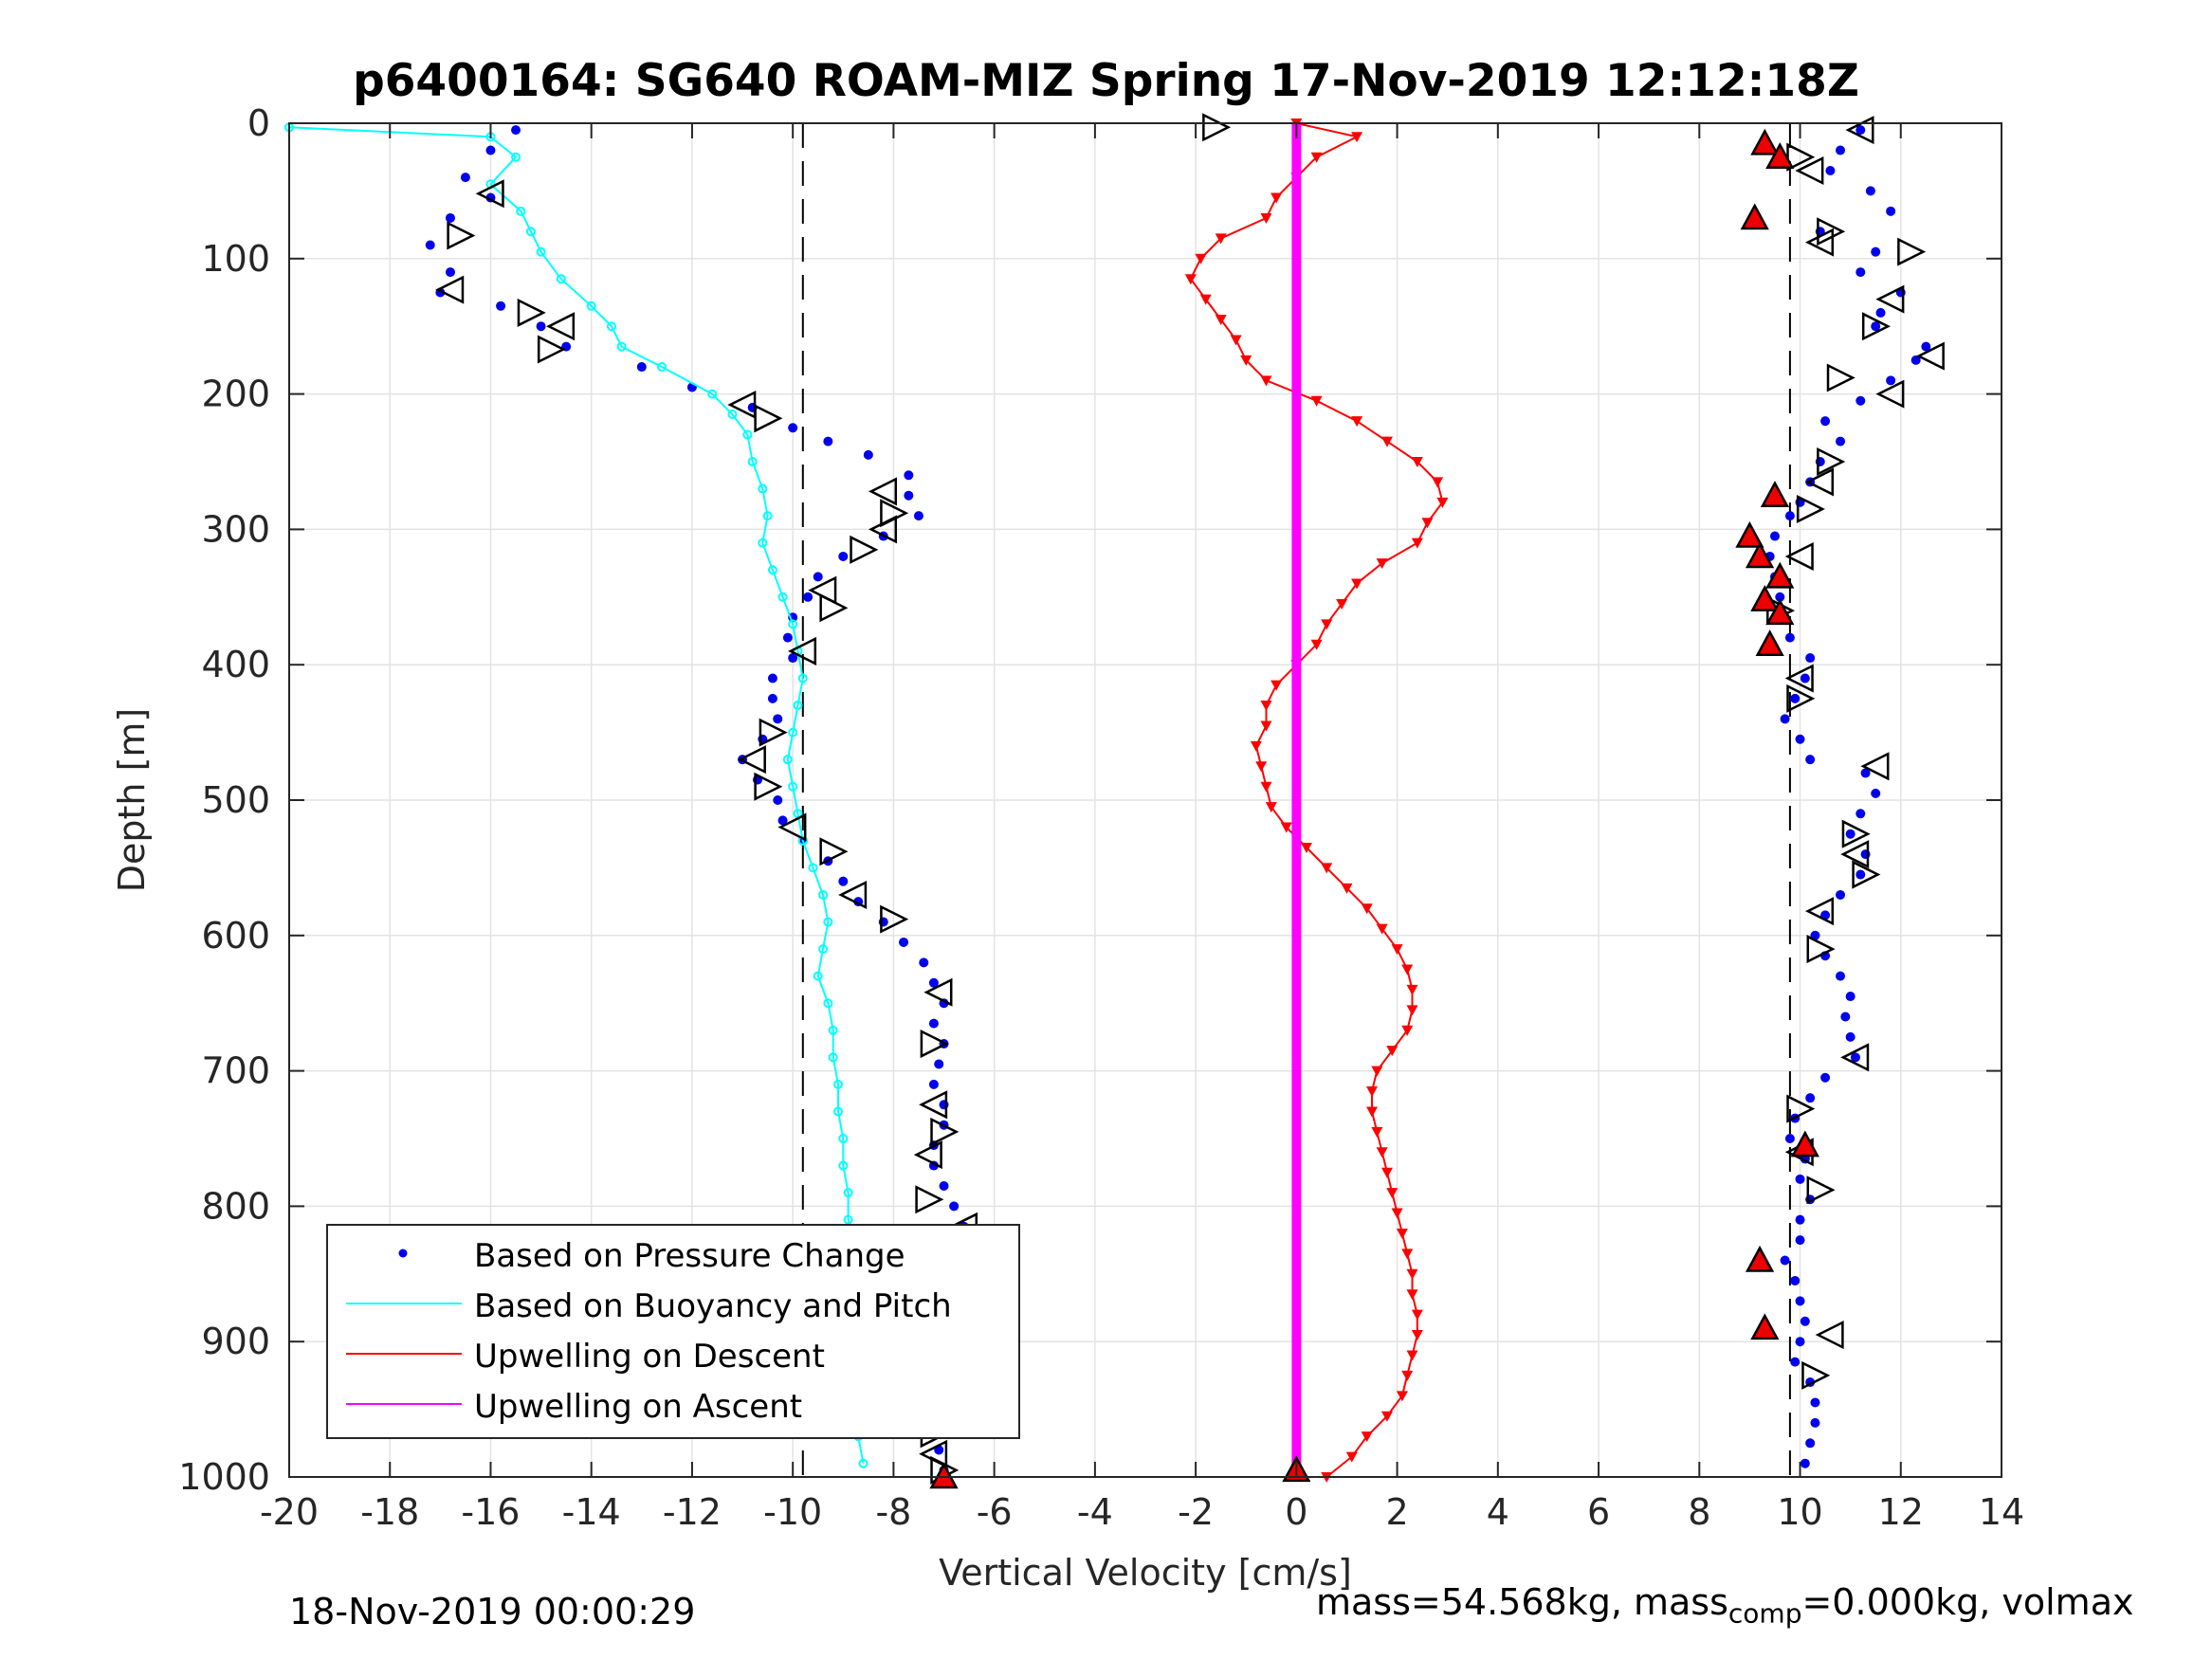  Describe the element at coordinates (235, 1206) in the screenshot. I see `y-tick-label: 800` at that location.